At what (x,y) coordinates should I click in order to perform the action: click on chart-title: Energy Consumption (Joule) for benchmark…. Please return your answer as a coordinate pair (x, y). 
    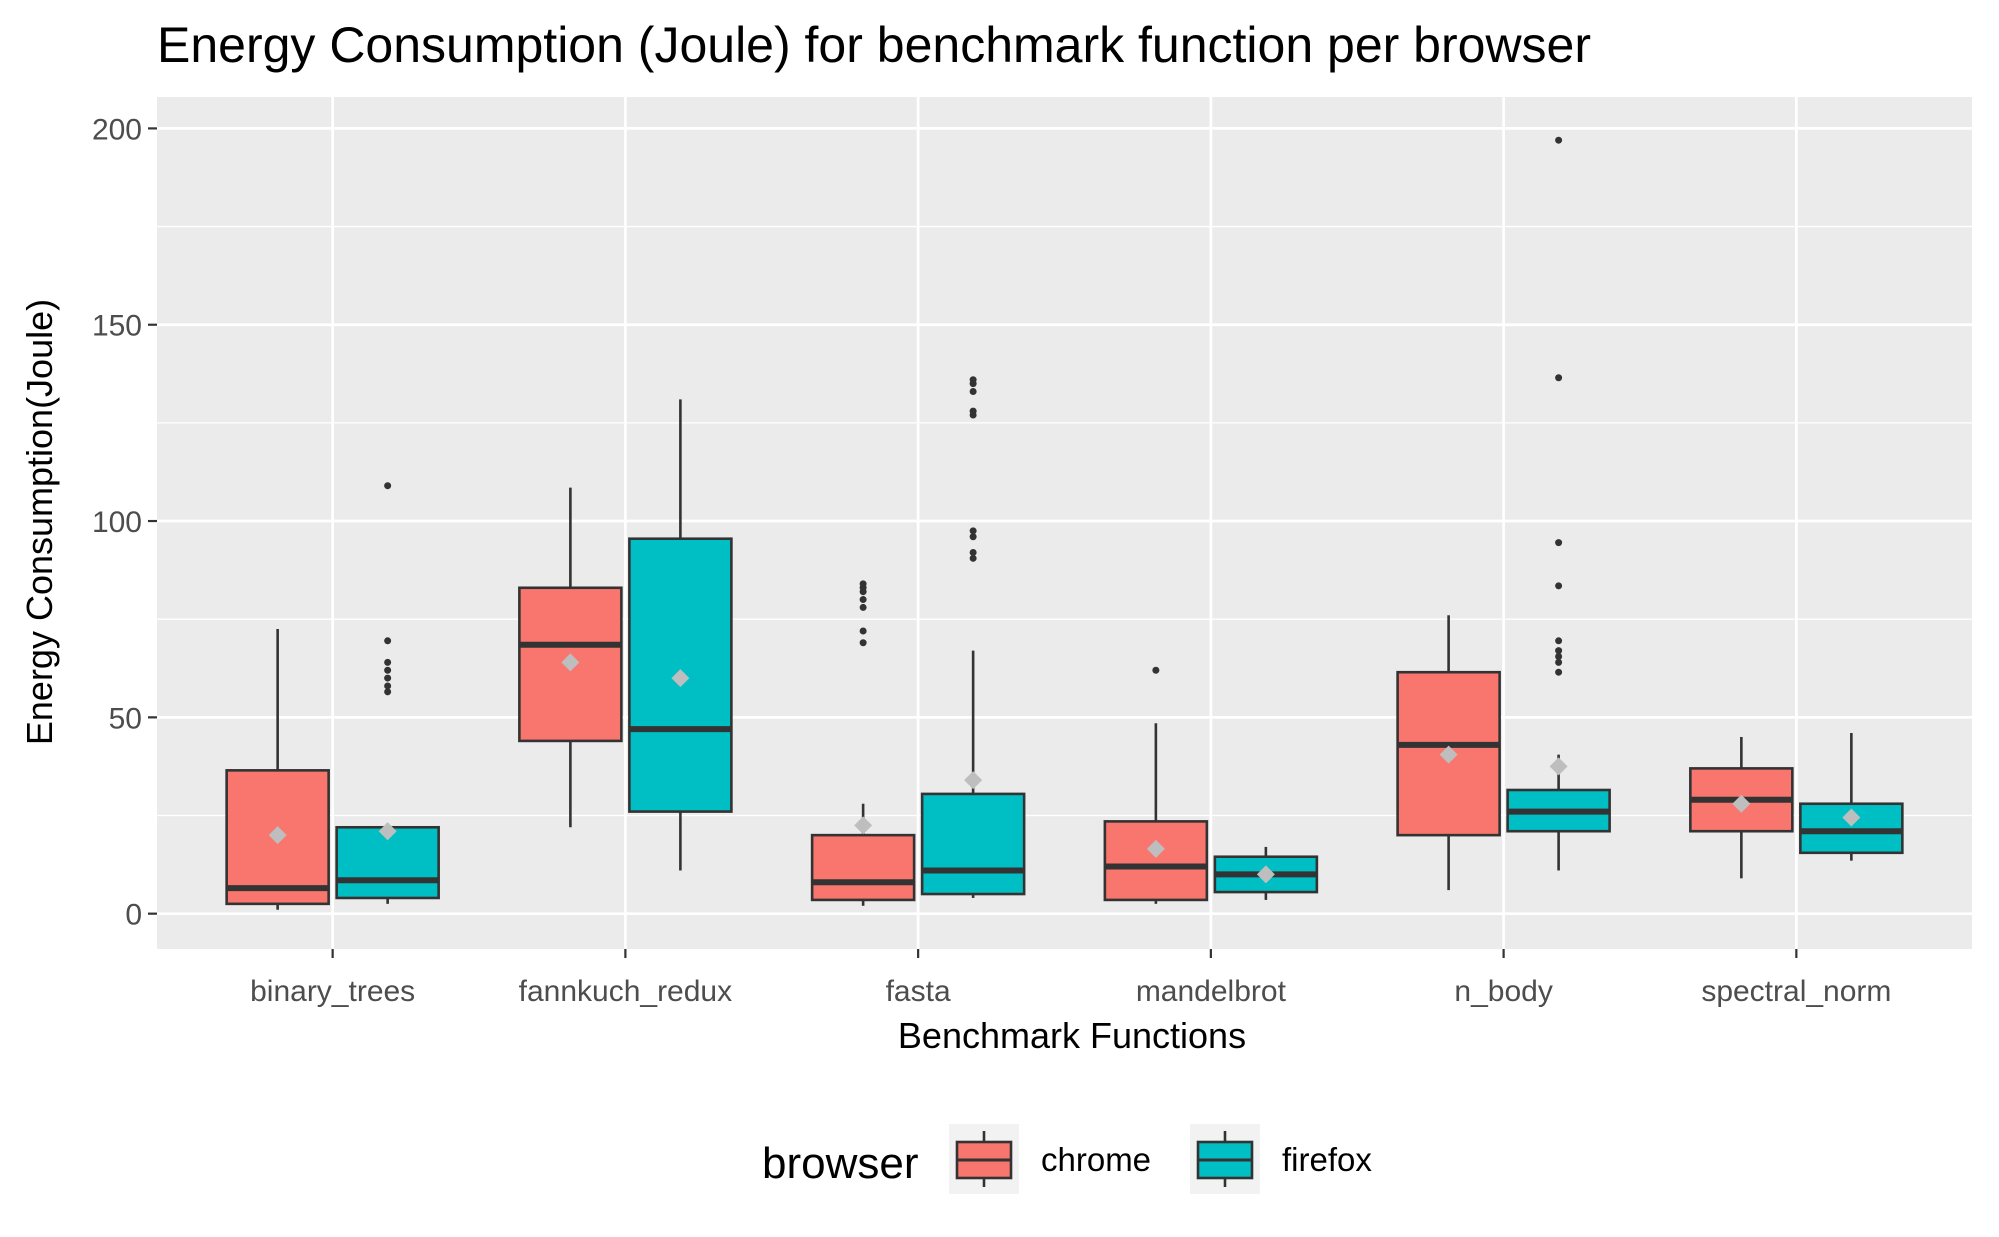
    Looking at the image, I should click on (874, 45).